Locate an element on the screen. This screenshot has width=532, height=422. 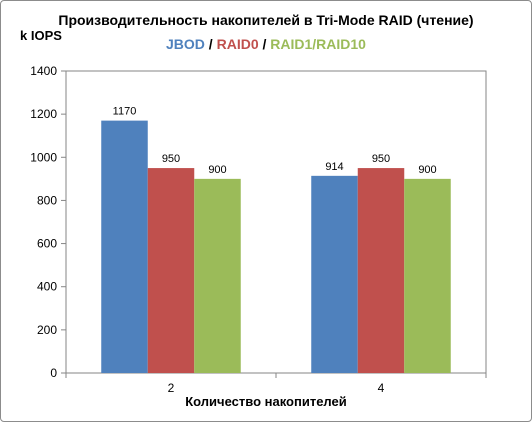
x-tick-label: 2 is located at coordinates (171, 388).